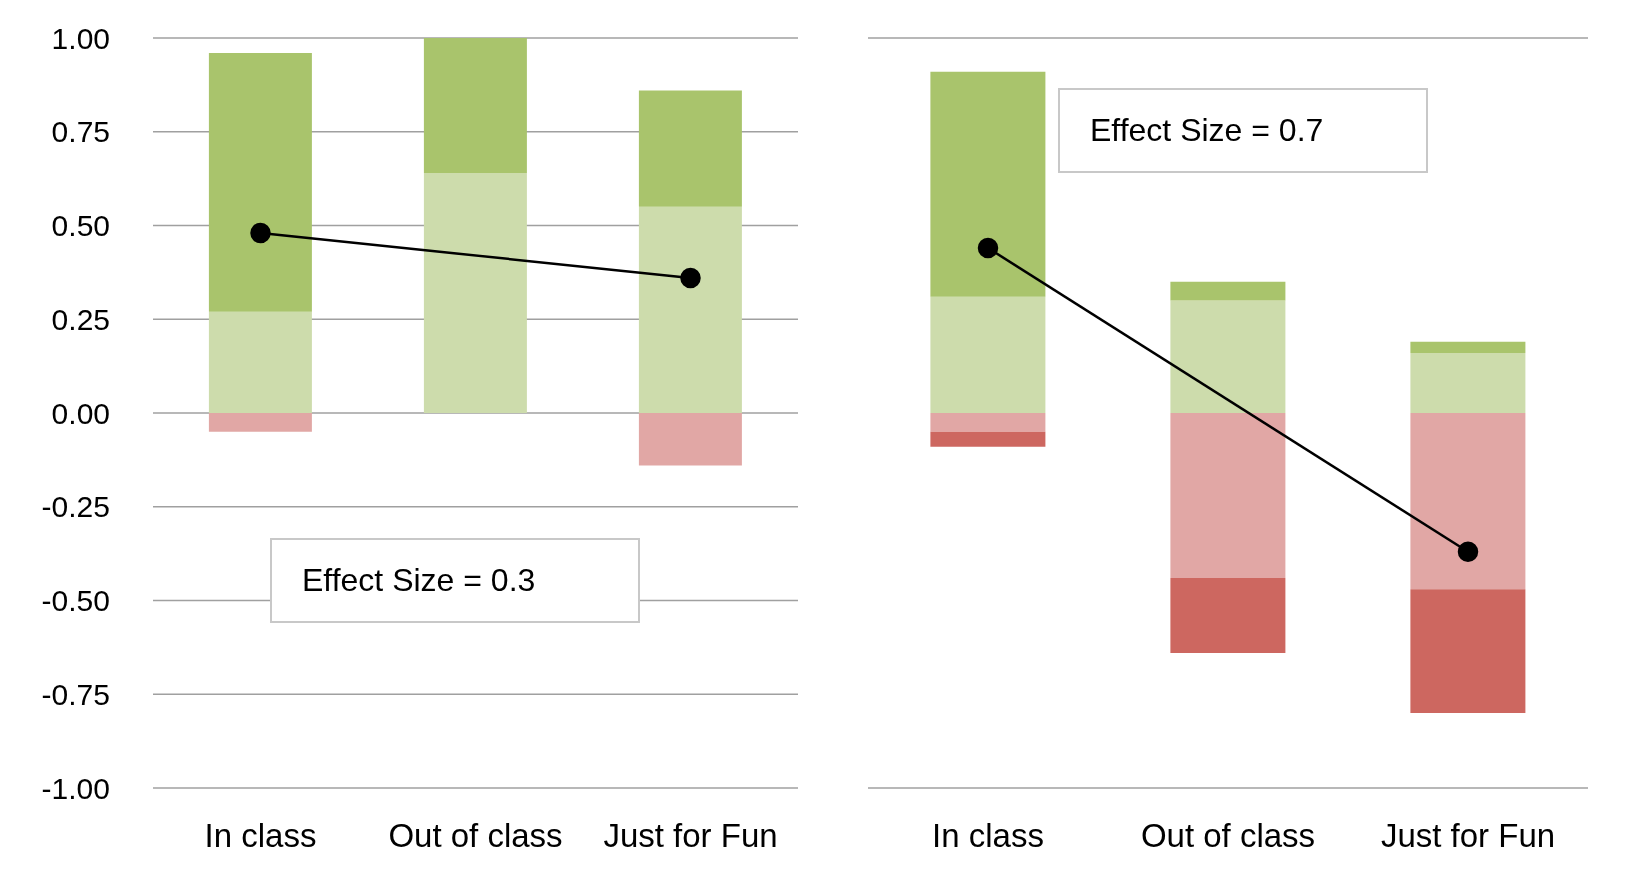  What do you see at coordinates (80, 413) in the screenshot?
I see `y-tick-label: 0.00` at bounding box center [80, 413].